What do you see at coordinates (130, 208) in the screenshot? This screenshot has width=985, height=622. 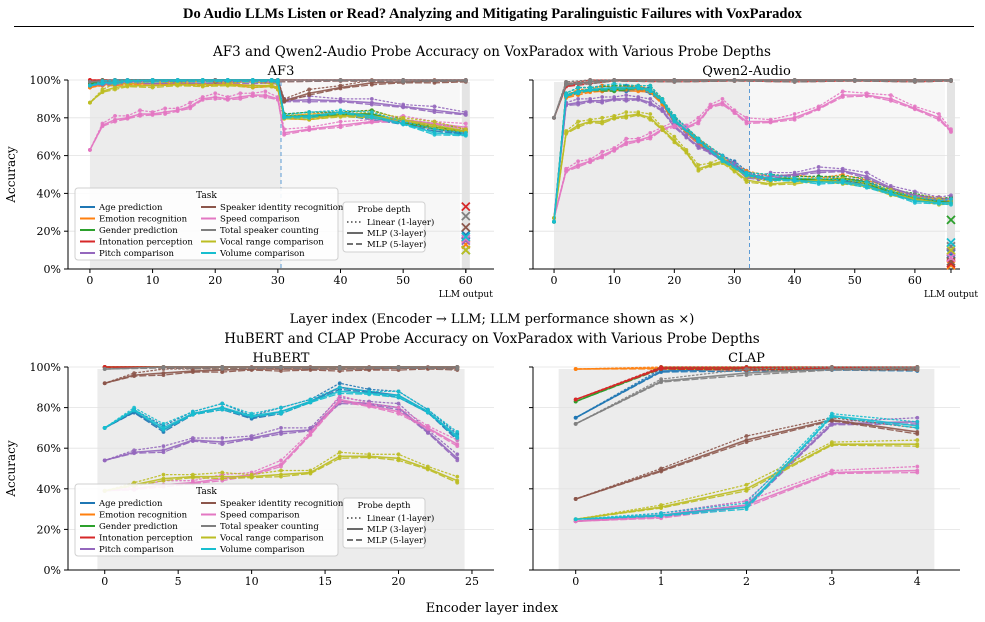 I see `legend-entry: Age prediction` at bounding box center [130, 208].